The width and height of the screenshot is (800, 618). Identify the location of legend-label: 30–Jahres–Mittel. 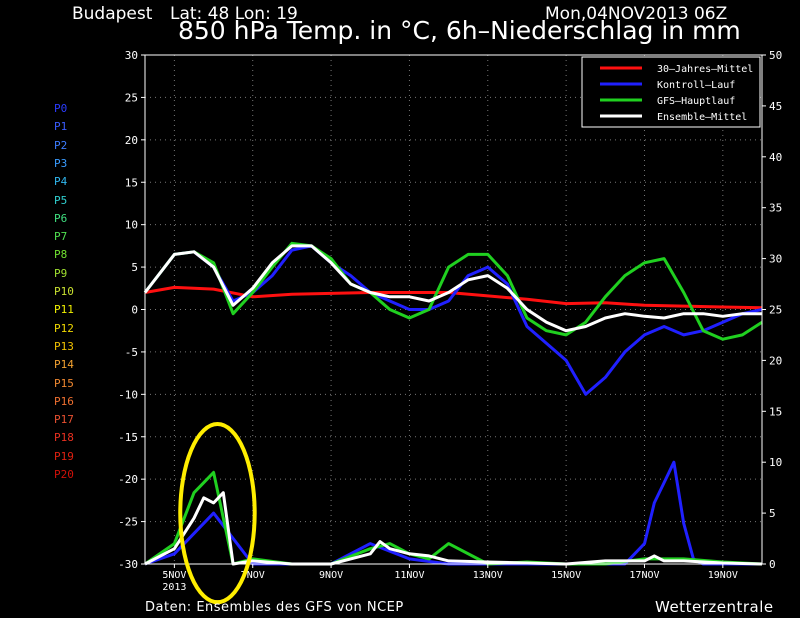
(705, 69).